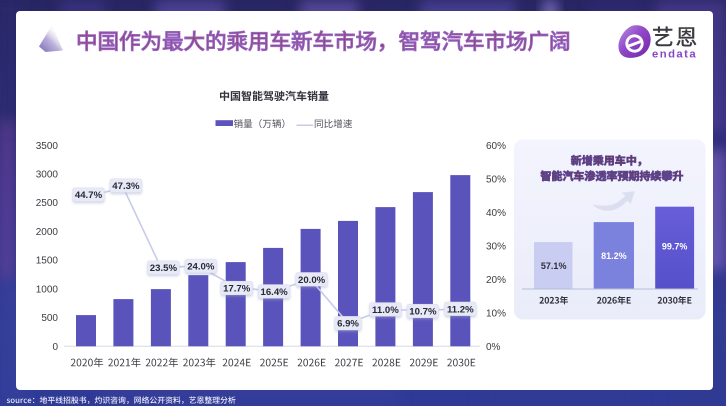 The width and height of the screenshot is (726, 406). What do you see at coordinates (423, 312) in the screenshot?
I see `svg-text: 10.7%` at bounding box center [423, 312].